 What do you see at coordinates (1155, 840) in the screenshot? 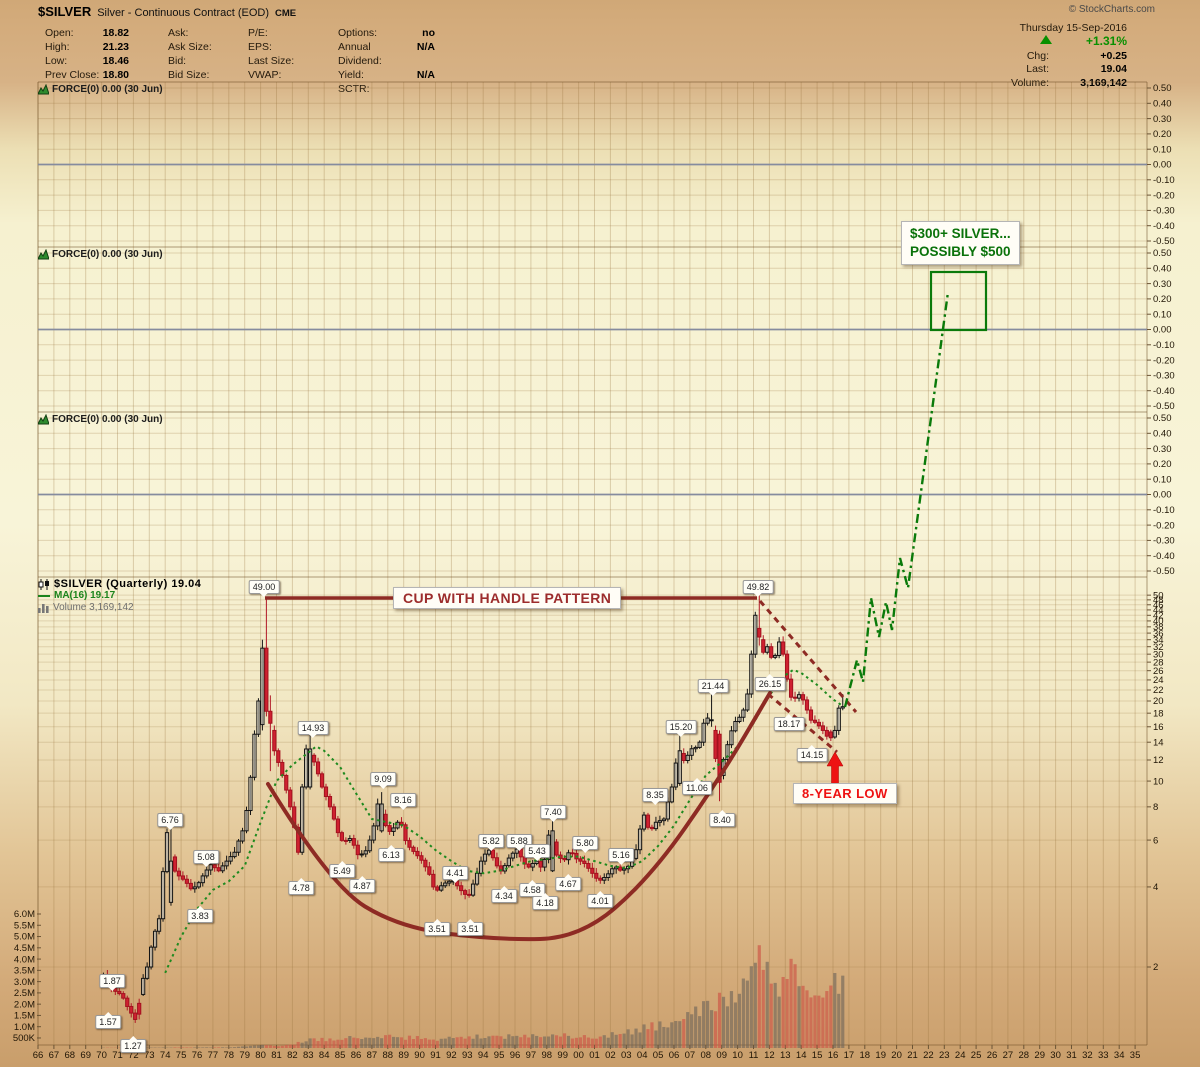
I see `svg-text: 6` at bounding box center [1155, 840].